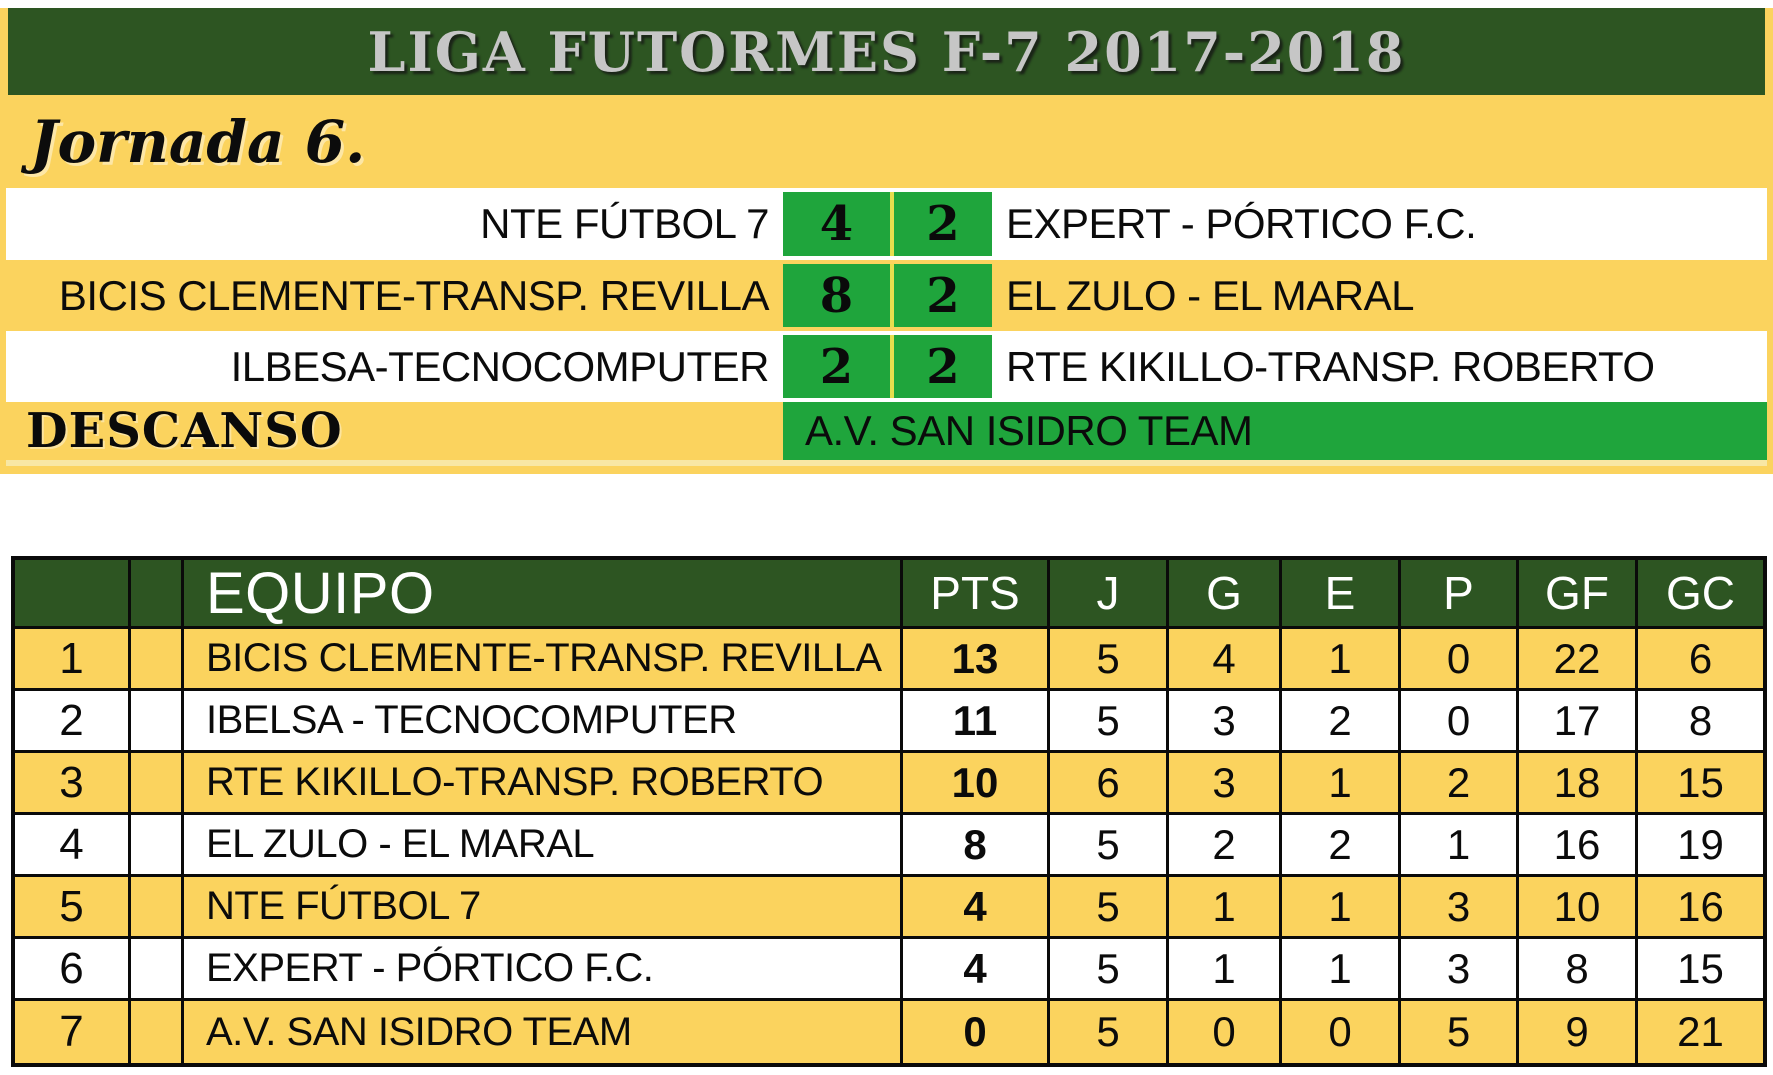 This screenshot has height=1075, width=1773. Describe the element at coordinates (500, 366) in the screenshot. I see `home-team: ILBESA-TECNOCOMPUTER` at that location.